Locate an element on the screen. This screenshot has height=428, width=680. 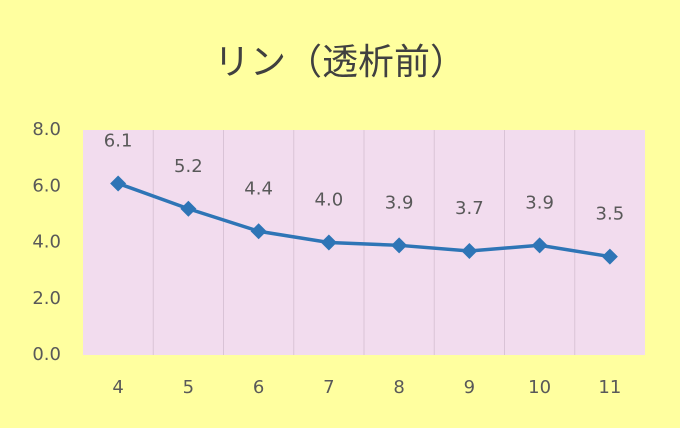
x-tick-label: 9 is located at coordinates (469, 387).